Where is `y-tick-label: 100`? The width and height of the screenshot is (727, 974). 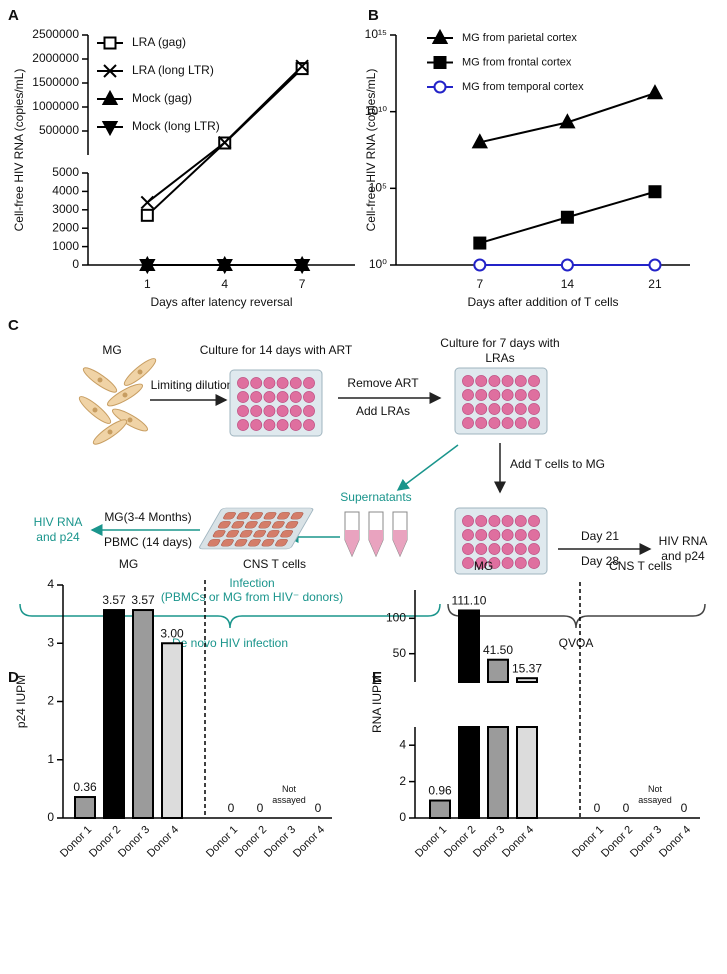 y-tick-label: 100 is located at coordinates (396, 617).